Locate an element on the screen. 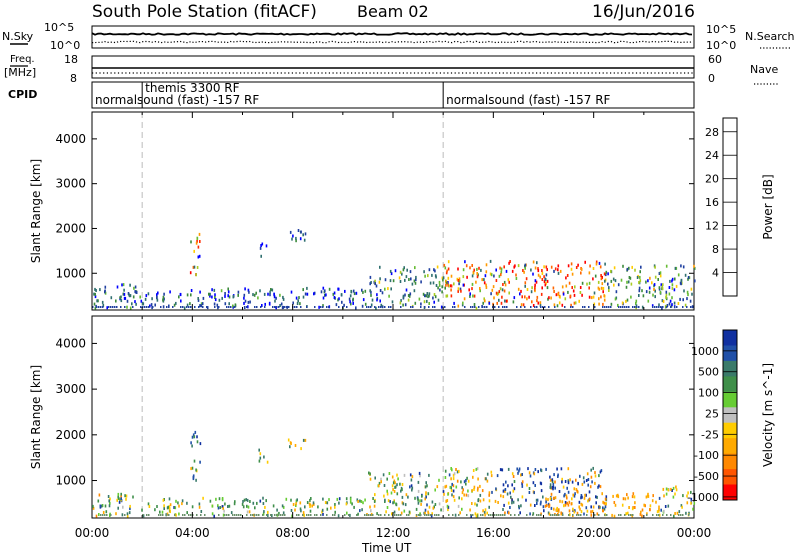 The height and width of the screenshot is (554, 800). y-tick-label: 2000 is located at coordinates (70, 435).